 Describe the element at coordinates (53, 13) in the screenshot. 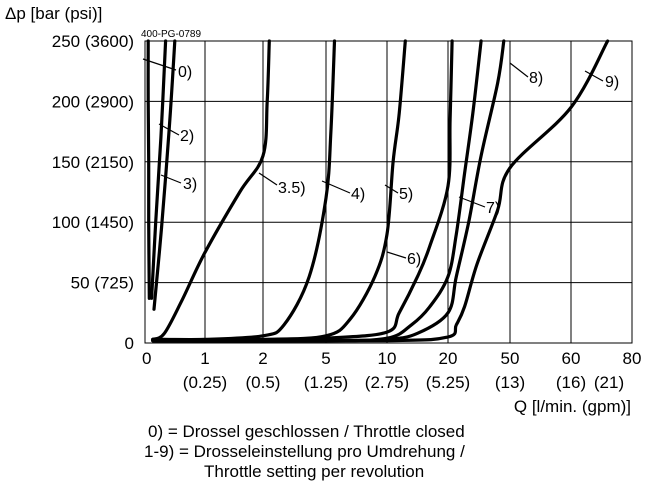

I see `y-axis-title: Δp [bar (psi)]` at that location.